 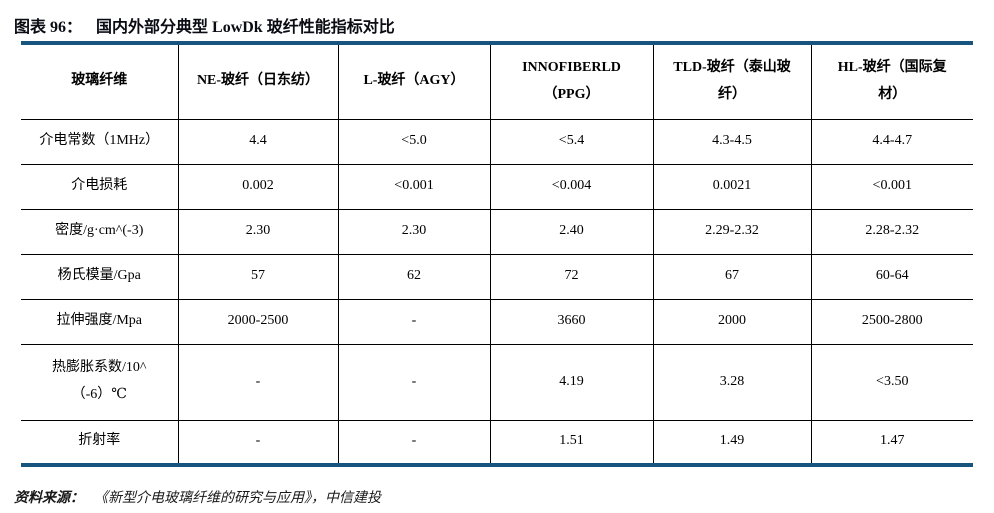 I want to click on source-label: 资料来源：, so click(x=49, y=498).